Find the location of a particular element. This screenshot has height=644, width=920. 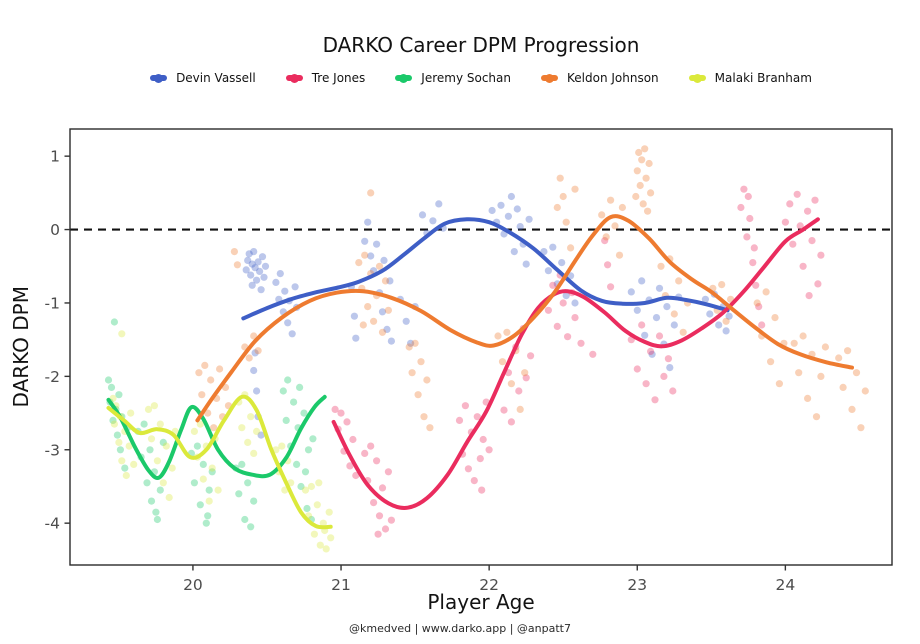

svg-text: 22 is located at coordinates (489, 585).